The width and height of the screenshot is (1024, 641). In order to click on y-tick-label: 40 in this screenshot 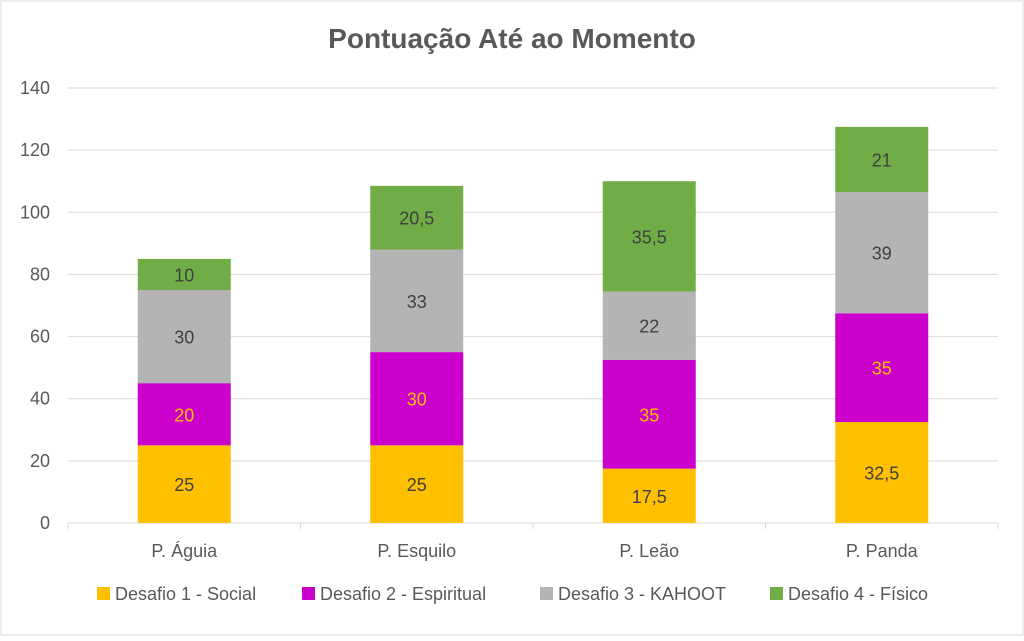, I will do `click(40, 399)`.